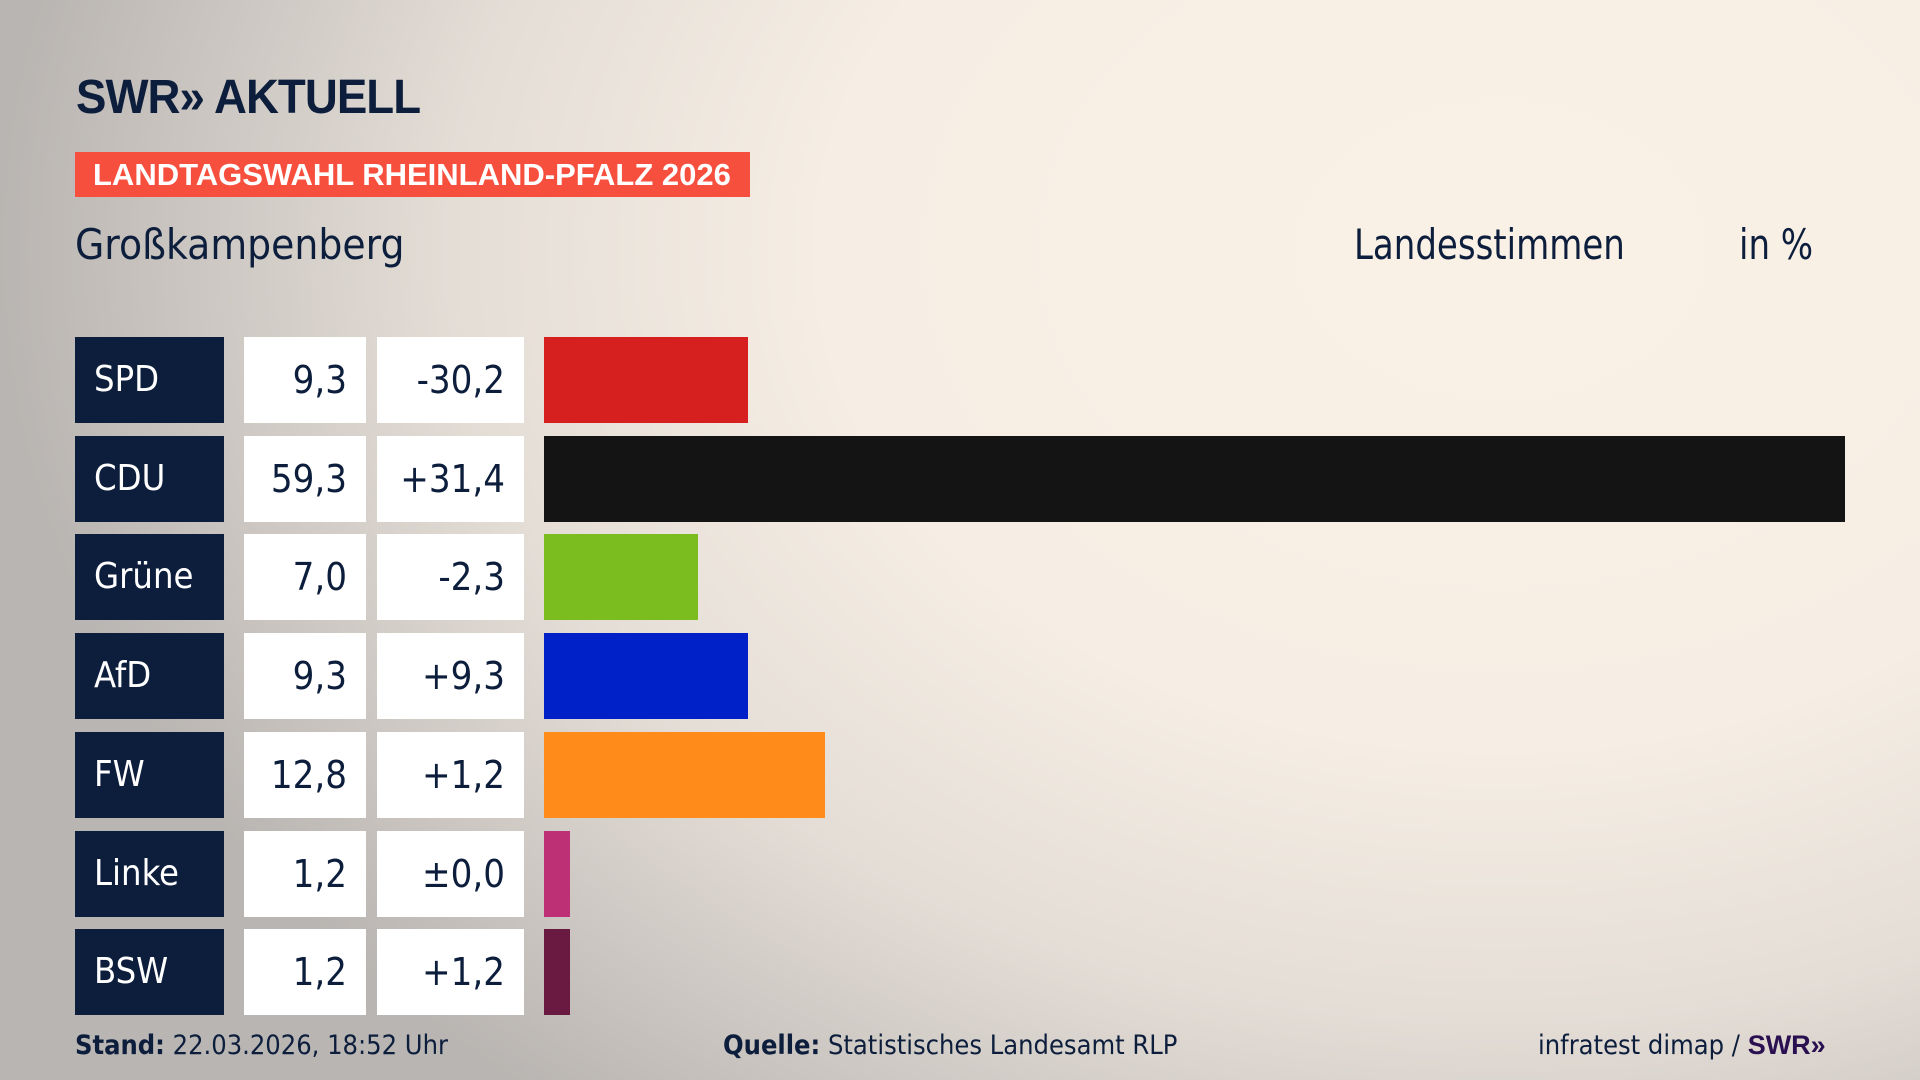  I want to click on party-label: Linke, so click(149, 873).